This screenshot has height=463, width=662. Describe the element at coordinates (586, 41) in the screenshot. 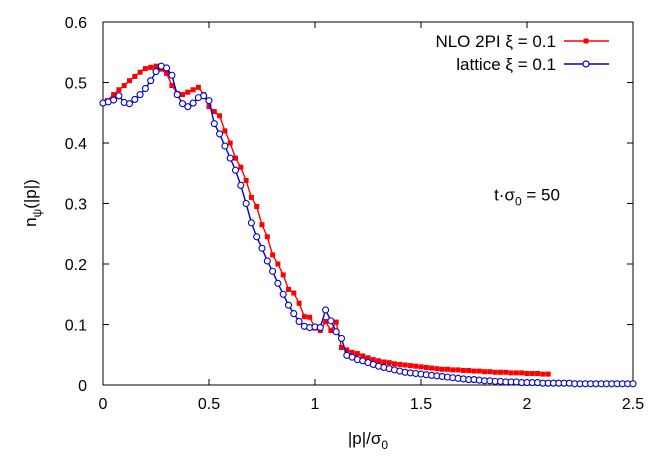

I see `legend-marker-nlo` at that location.